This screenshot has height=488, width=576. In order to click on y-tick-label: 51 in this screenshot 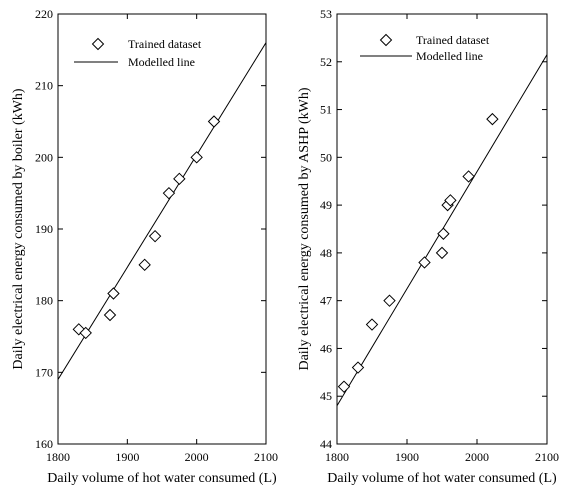, I will do `click(326, 110)`.